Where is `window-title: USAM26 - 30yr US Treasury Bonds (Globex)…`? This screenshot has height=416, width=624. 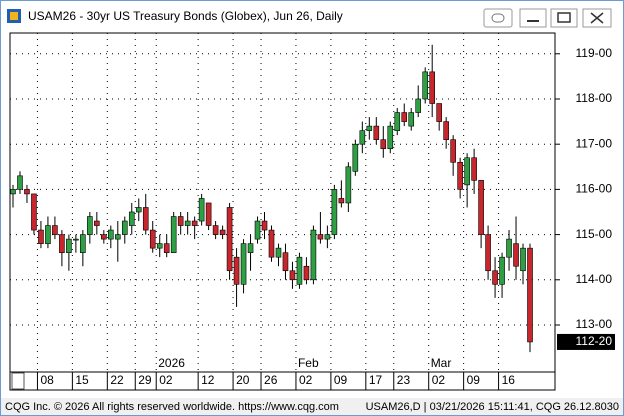 window-title: USAM26 - 30yr US Treasury Bonds (Globex)… is located at coordinates (185, 16).